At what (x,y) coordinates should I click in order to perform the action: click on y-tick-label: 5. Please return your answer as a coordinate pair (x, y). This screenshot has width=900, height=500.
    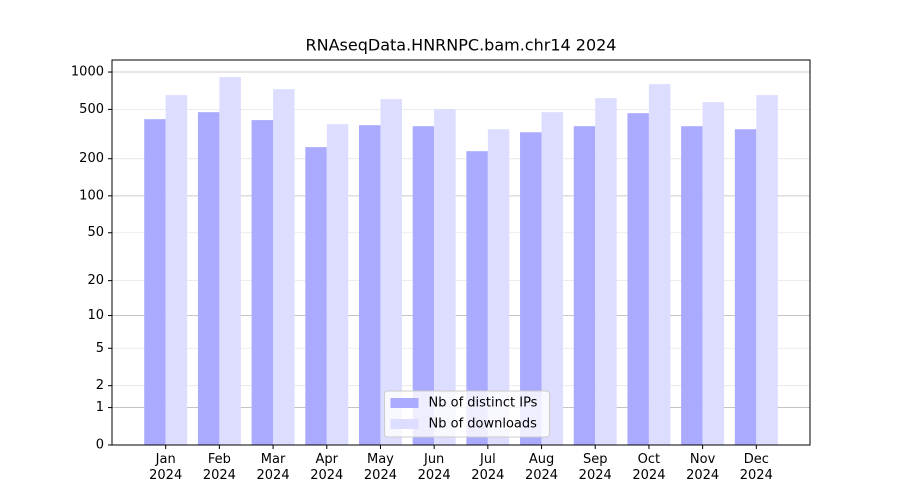
    Looking at the image, I should click on (100, 348).